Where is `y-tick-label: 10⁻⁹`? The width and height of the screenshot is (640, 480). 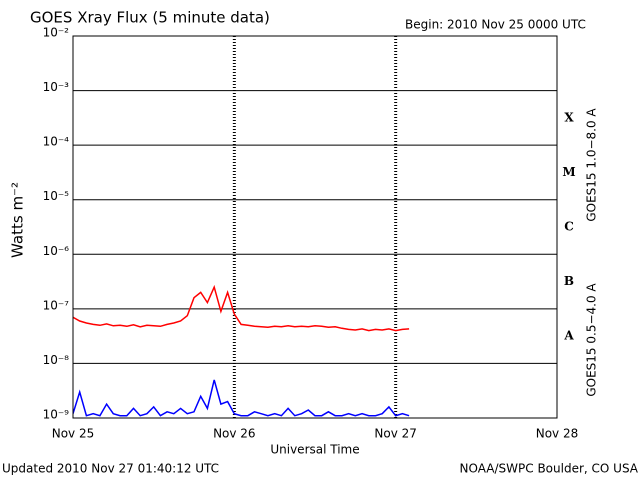
y-tick-label: 10⁻⁹ is located at coordinates (56, 415).